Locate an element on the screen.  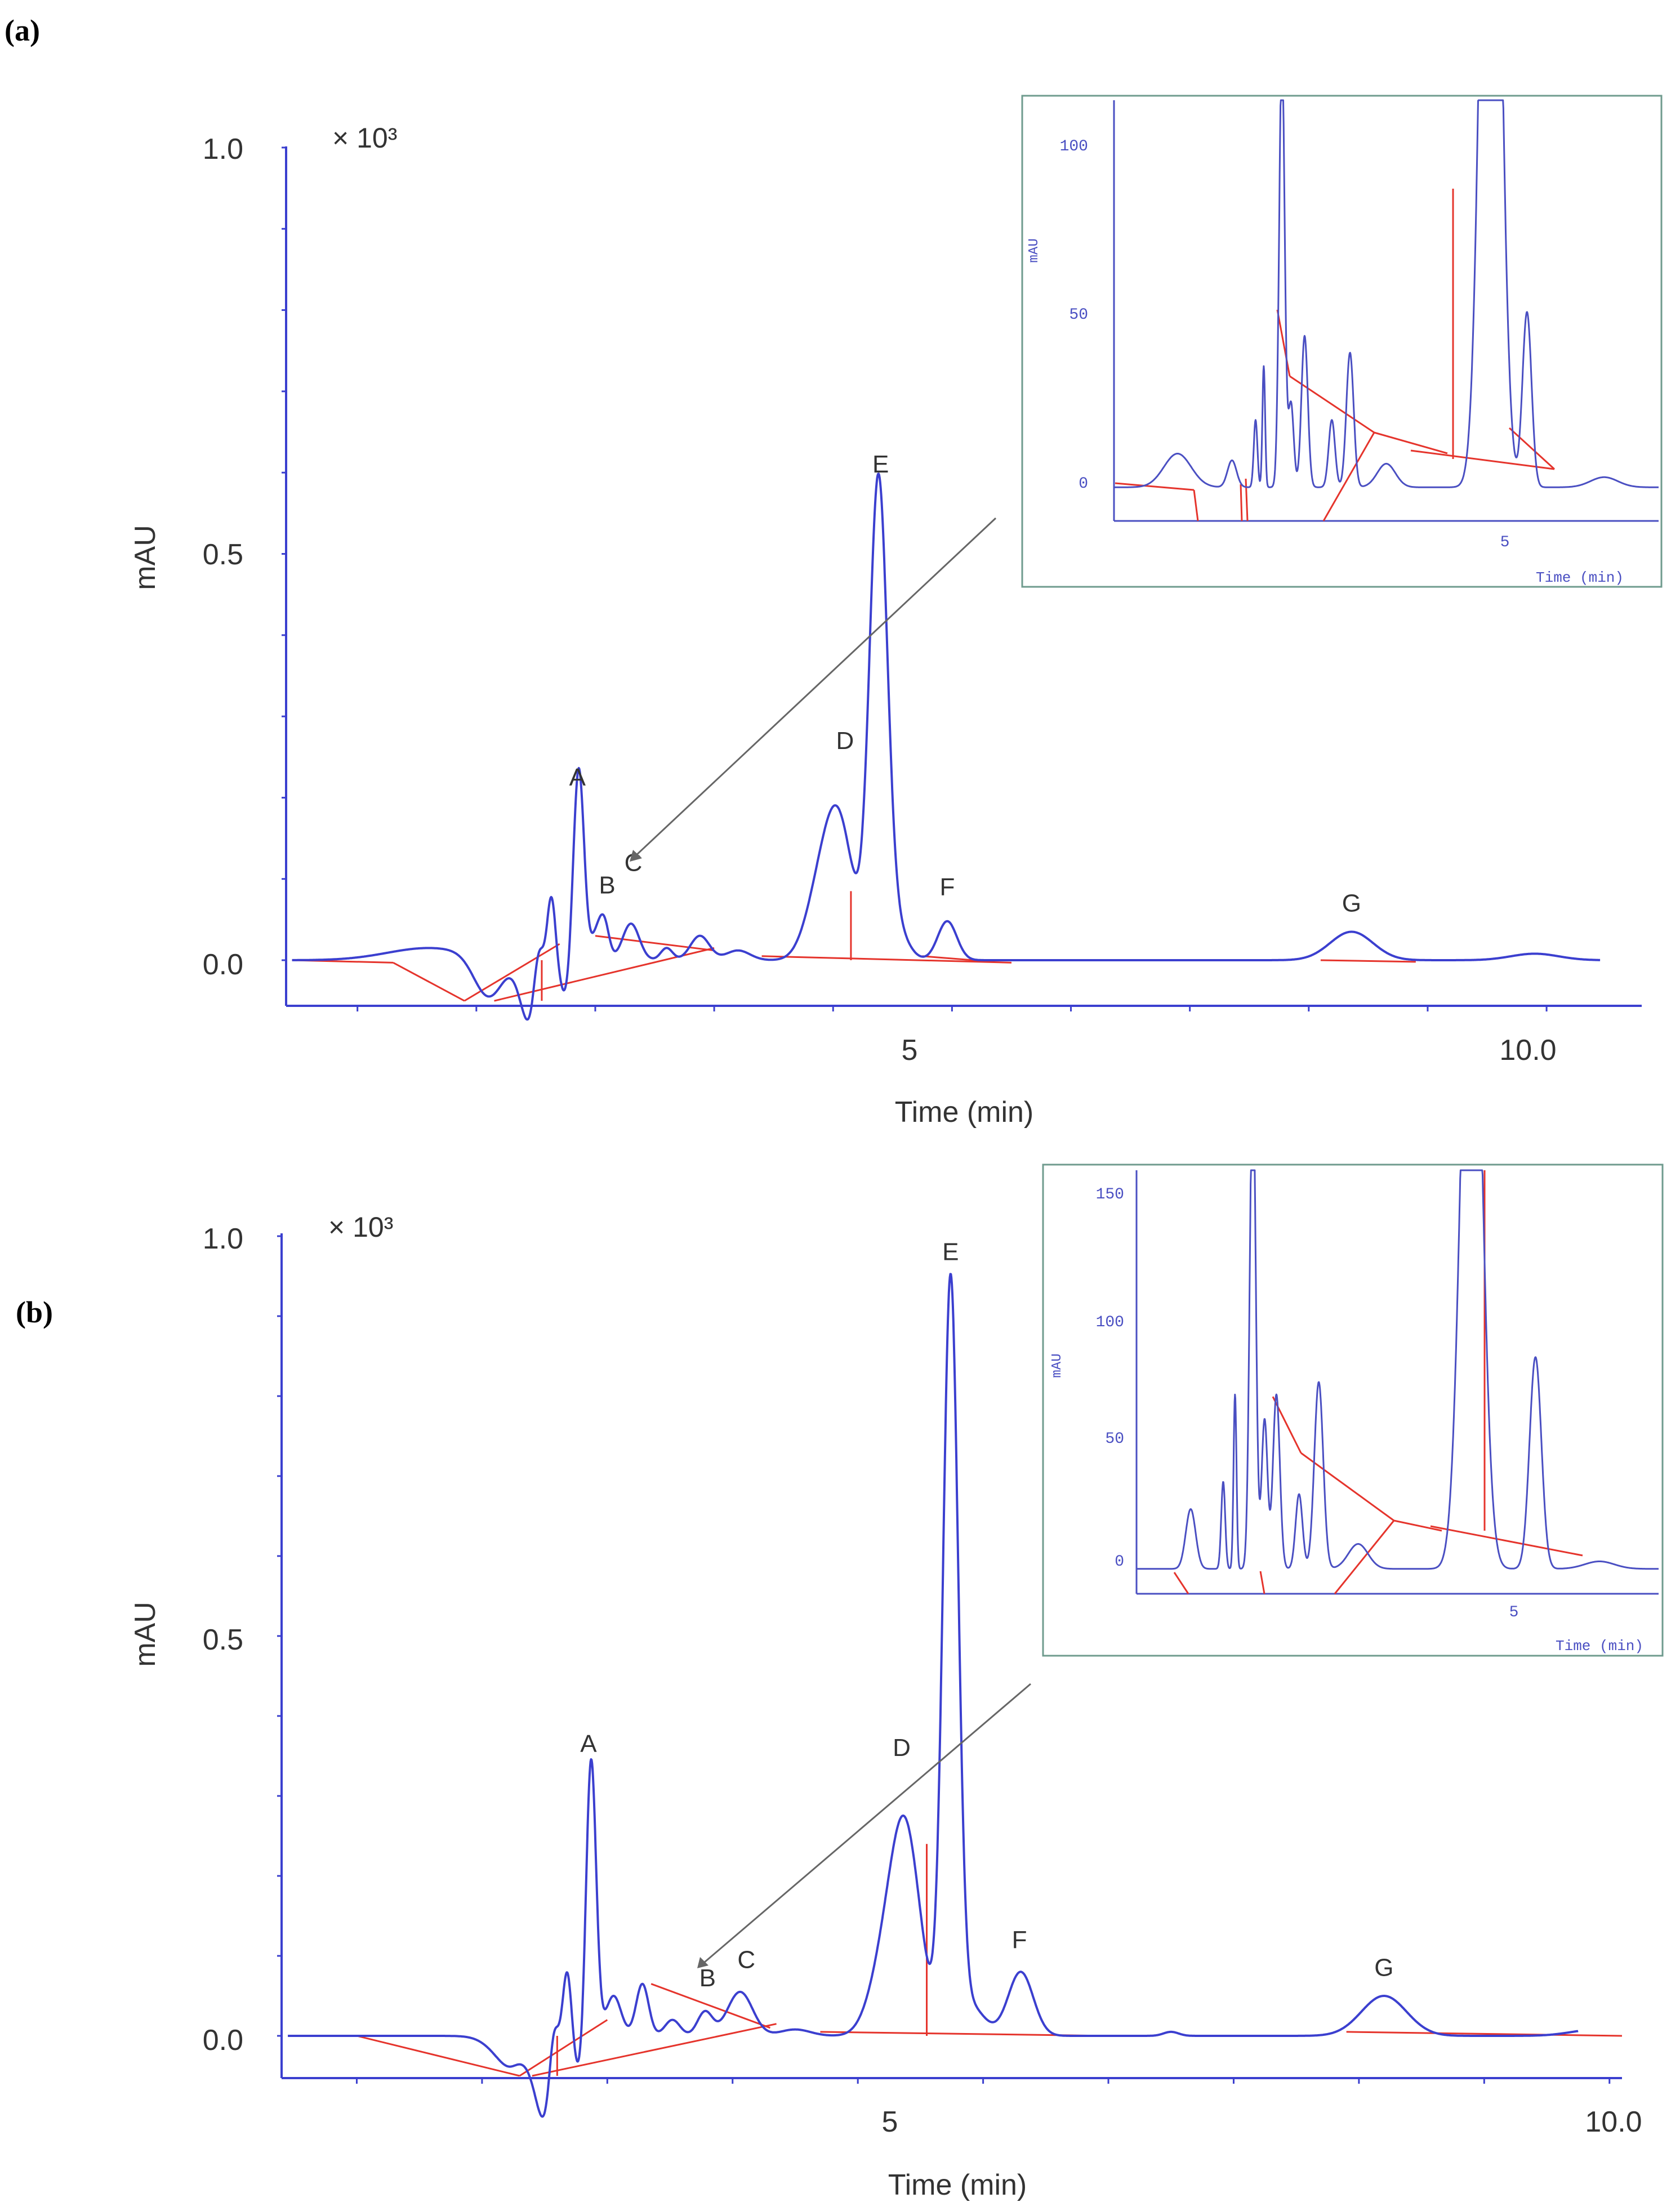
panel-b-y-axis-label: mAU is located at coordinates (145, 1634).